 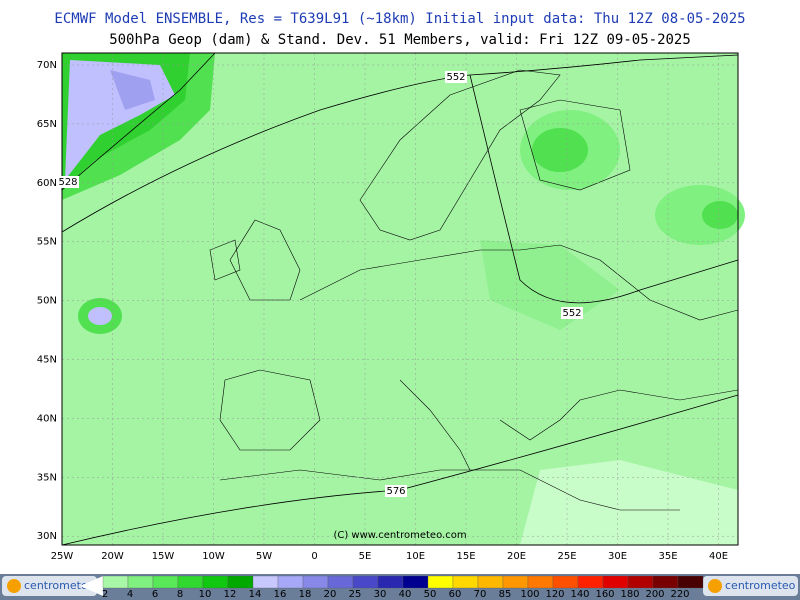 I want to click on lat-label: 45N, so click(x=47, y=360).